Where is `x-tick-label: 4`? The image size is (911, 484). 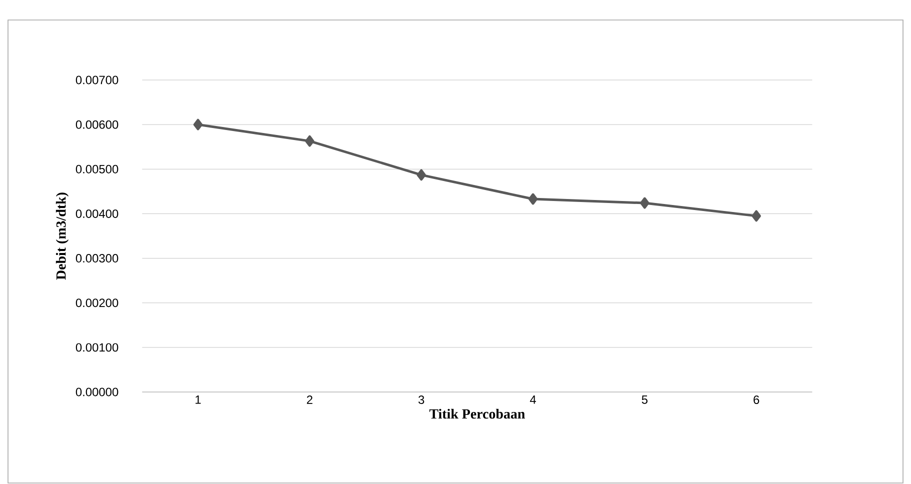
x-tick-label: 4 is located at coordinates (533, 400).